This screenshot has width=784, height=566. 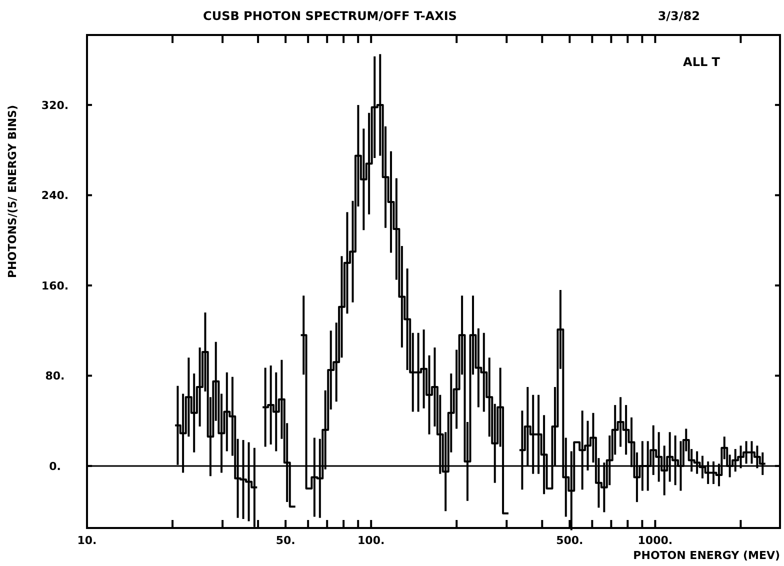 What do you see at coordinates (679, 16) in the screenshot?
I see `text: 3/3/82` at bounding box center [679, 16].